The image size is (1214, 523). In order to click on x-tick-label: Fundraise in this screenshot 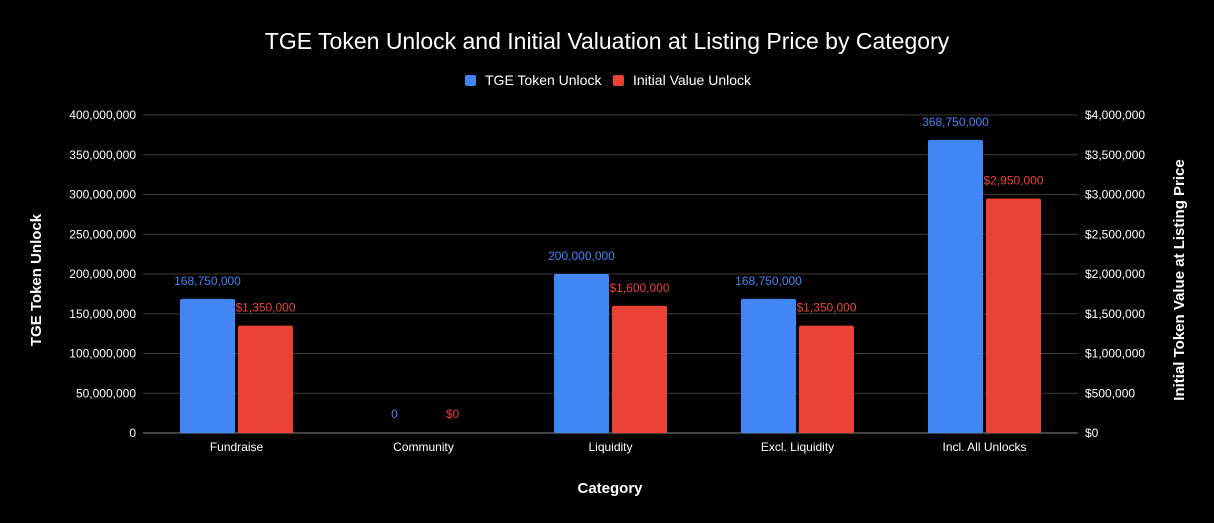, I will do `click(237, 447)`.